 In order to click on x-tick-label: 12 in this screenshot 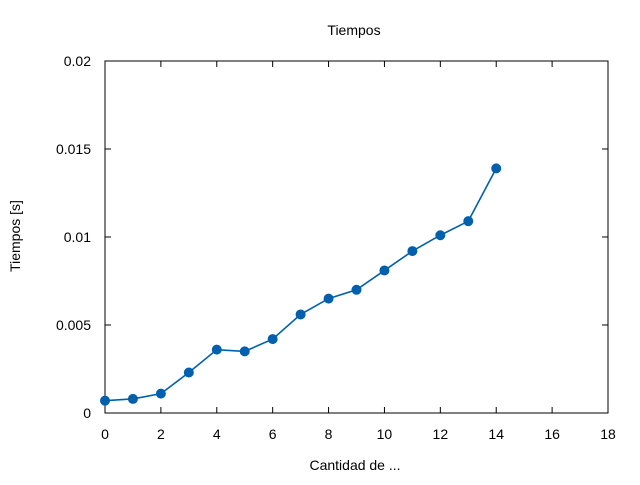, I will do `click(441, 434)`.